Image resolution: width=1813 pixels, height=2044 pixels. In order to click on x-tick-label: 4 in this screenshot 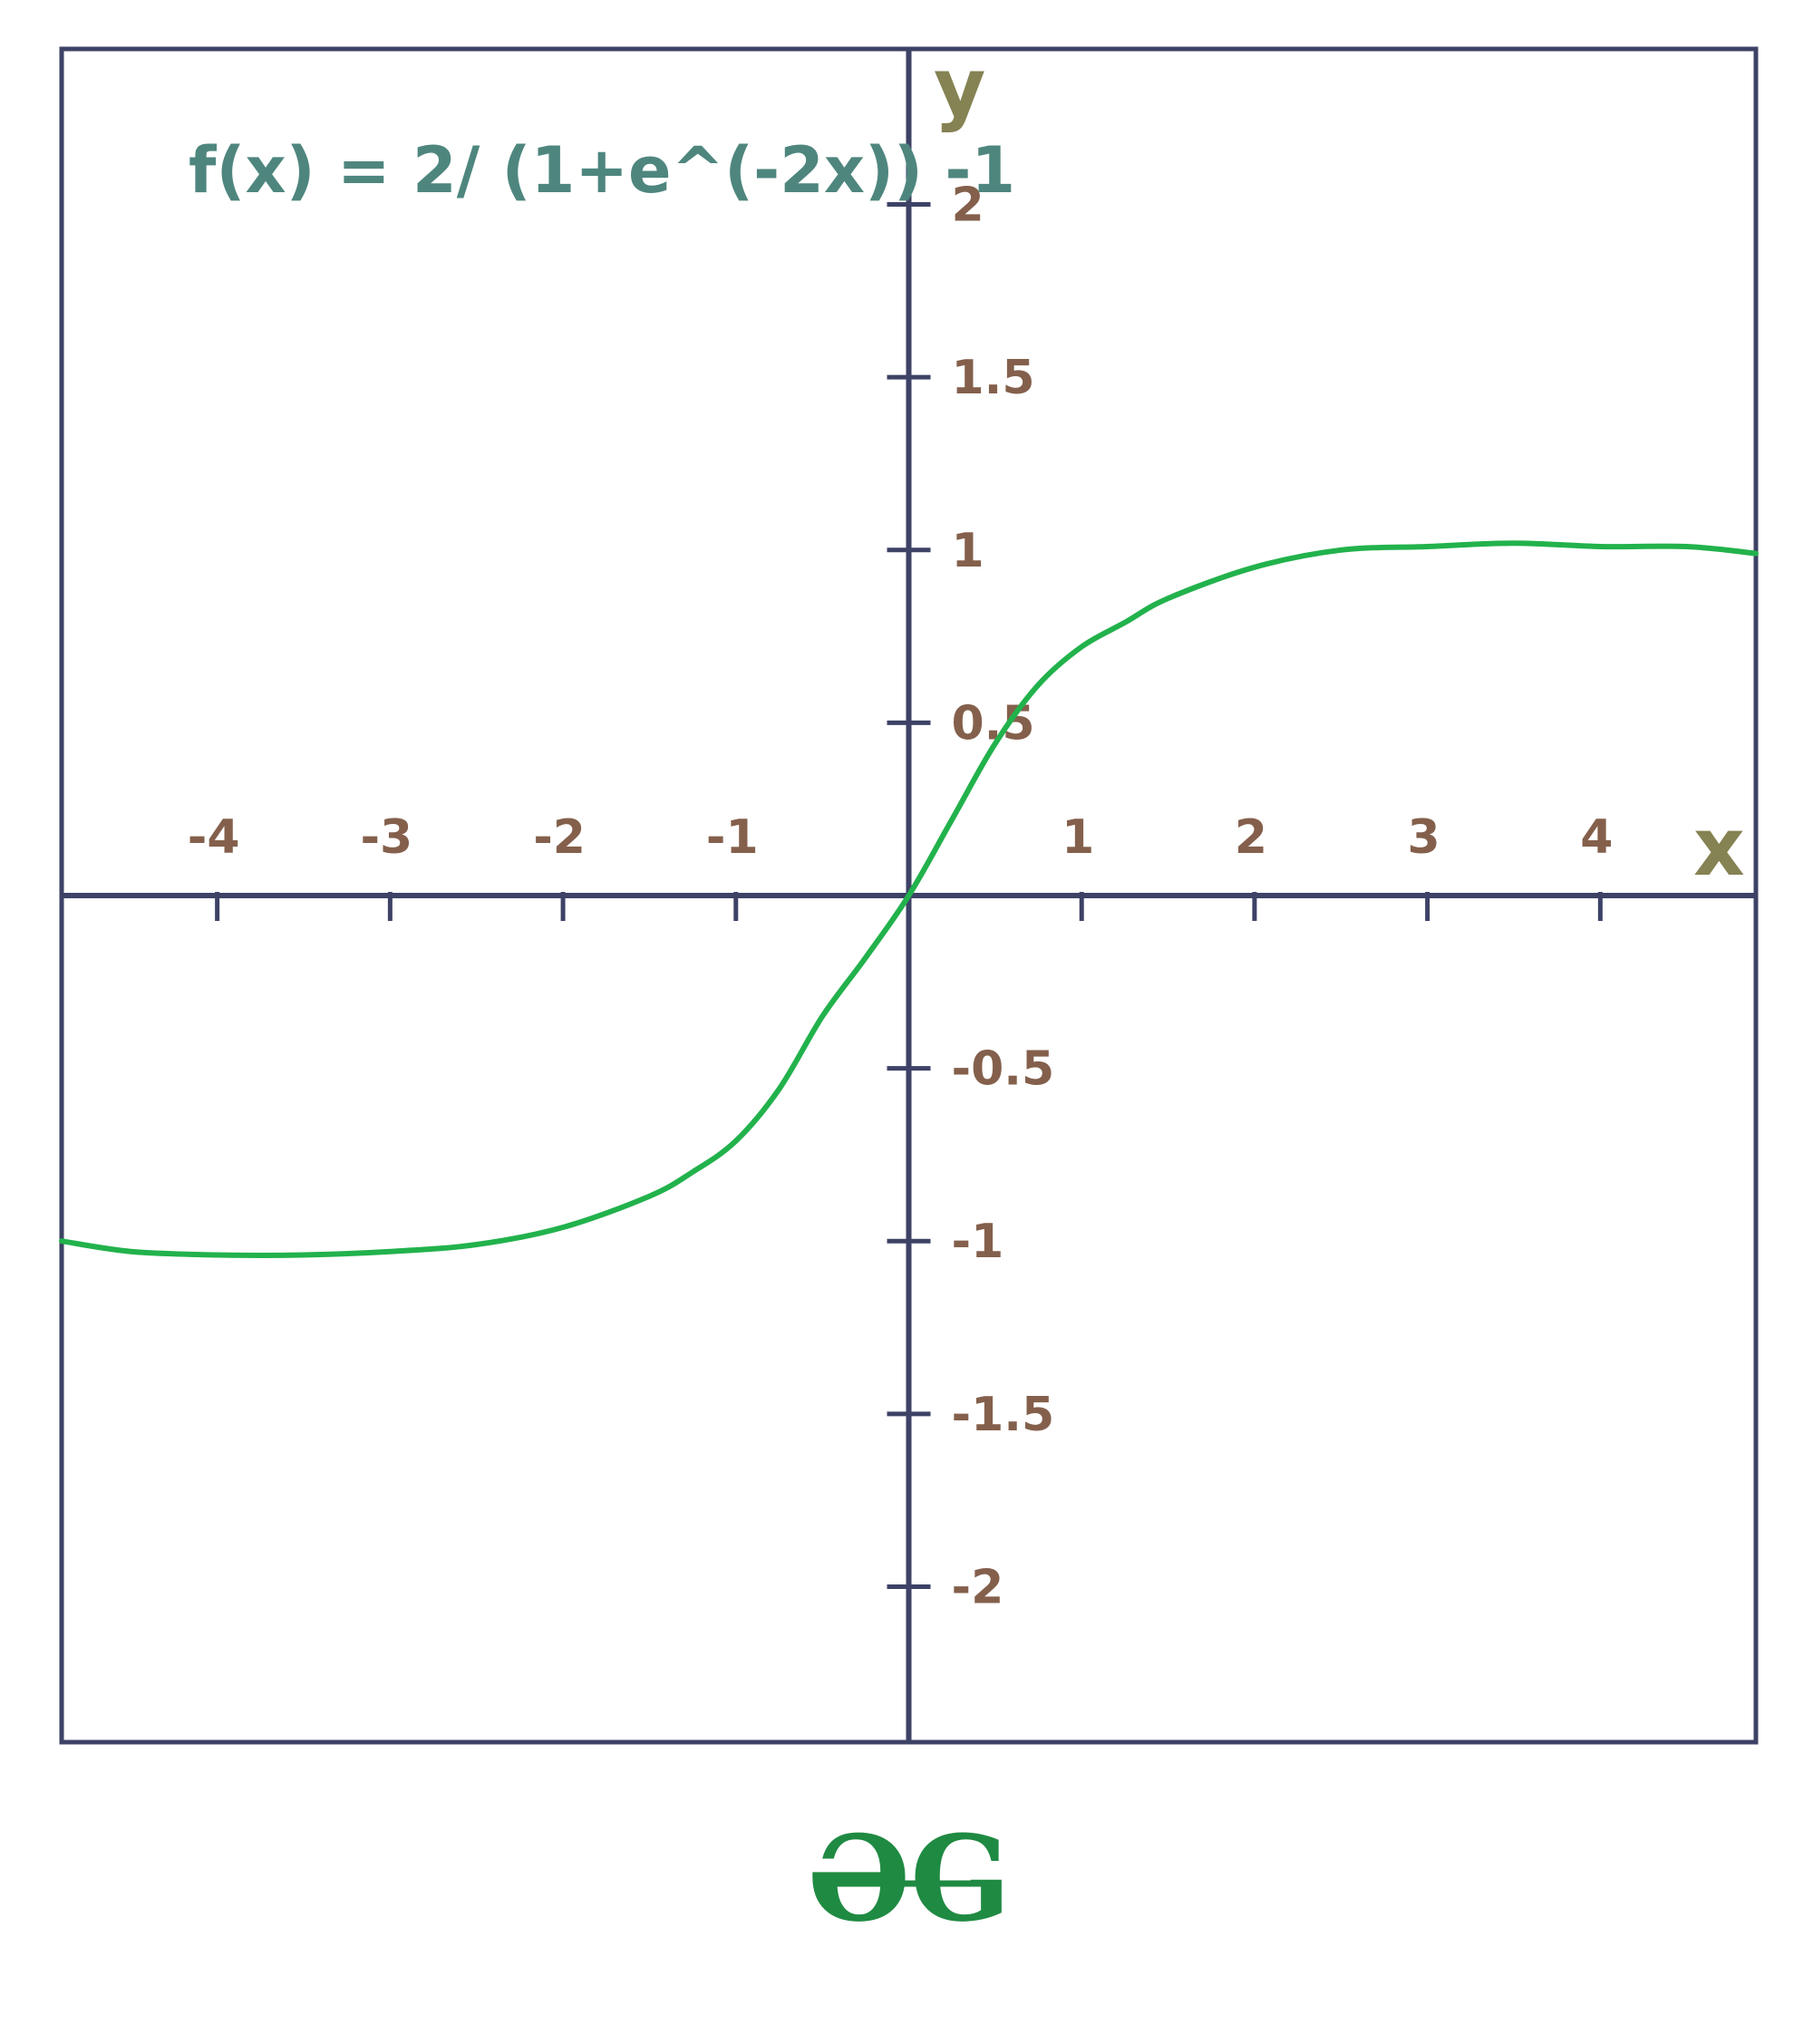, I will do `click(1596, 837)`.